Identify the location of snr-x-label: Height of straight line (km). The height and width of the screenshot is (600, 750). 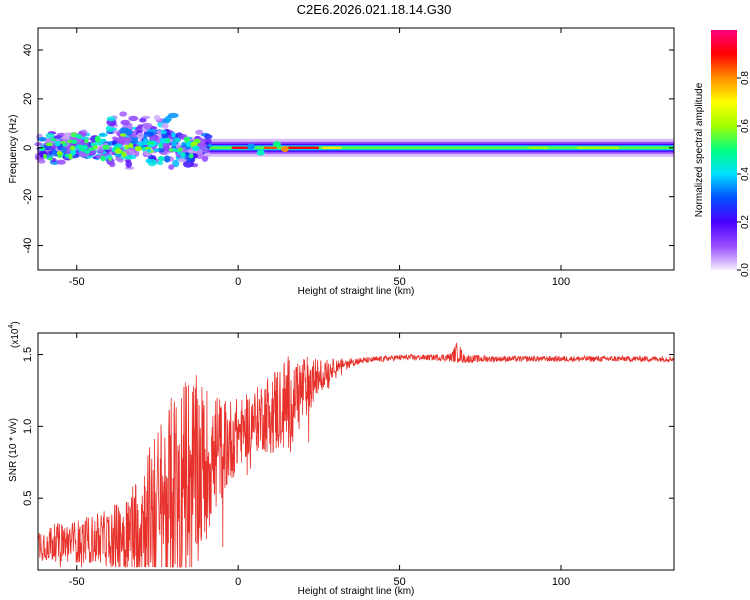
(356, 591).